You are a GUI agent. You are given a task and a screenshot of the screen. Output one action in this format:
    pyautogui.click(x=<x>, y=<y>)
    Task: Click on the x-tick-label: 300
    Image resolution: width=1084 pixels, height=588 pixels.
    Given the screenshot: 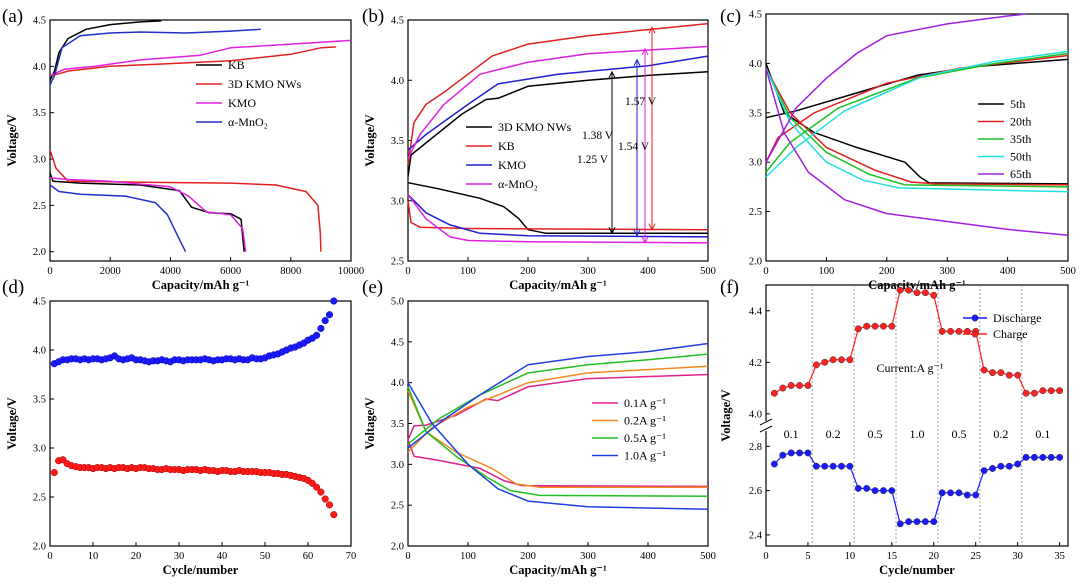 What is the action you would take?
    pyautogui.click(x=588, y=271)
    